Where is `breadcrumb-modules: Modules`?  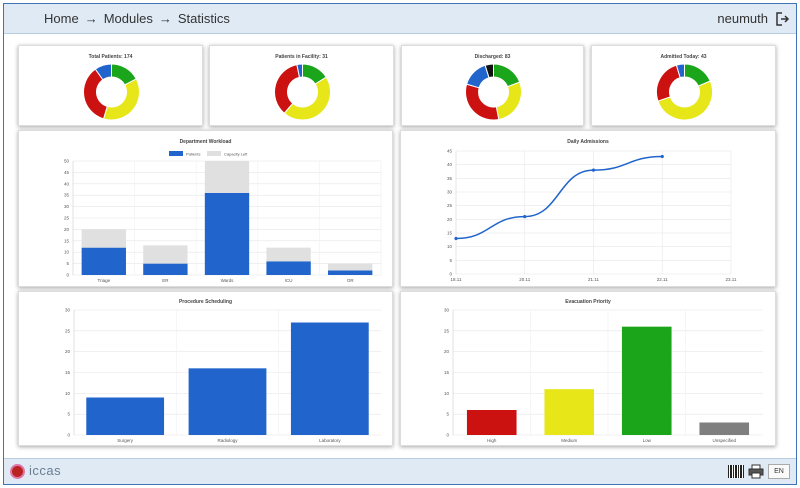
breadcrumb-modules: Modules is located at coordinates (128, 18).